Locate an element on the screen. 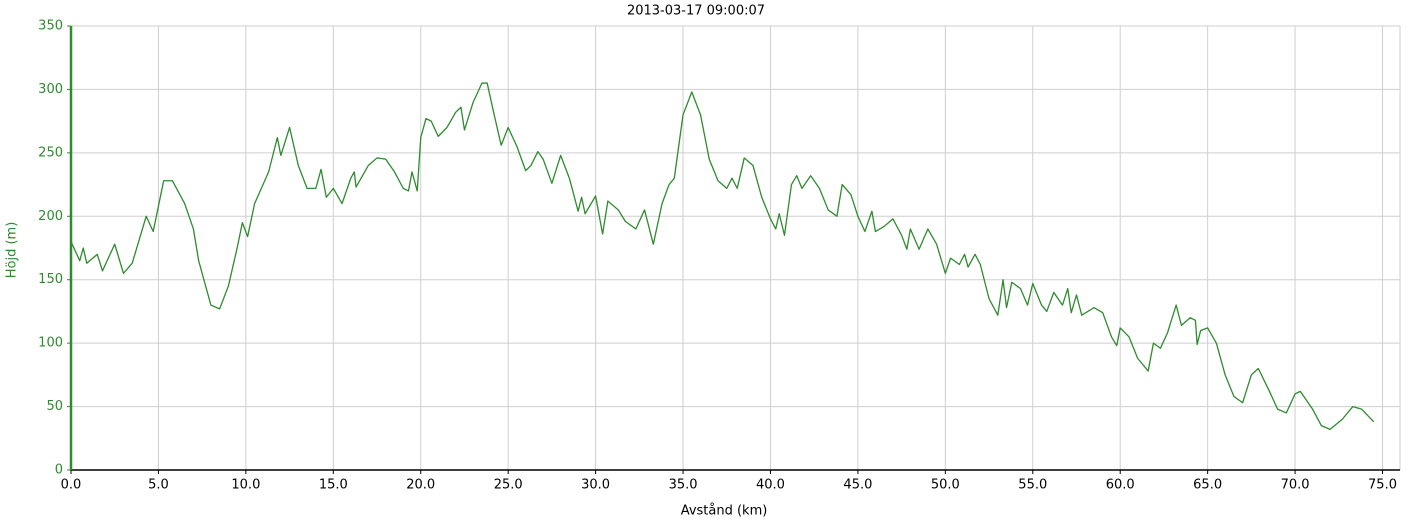  x-tick-label: 30.0 is located at coordinates (595, 485).